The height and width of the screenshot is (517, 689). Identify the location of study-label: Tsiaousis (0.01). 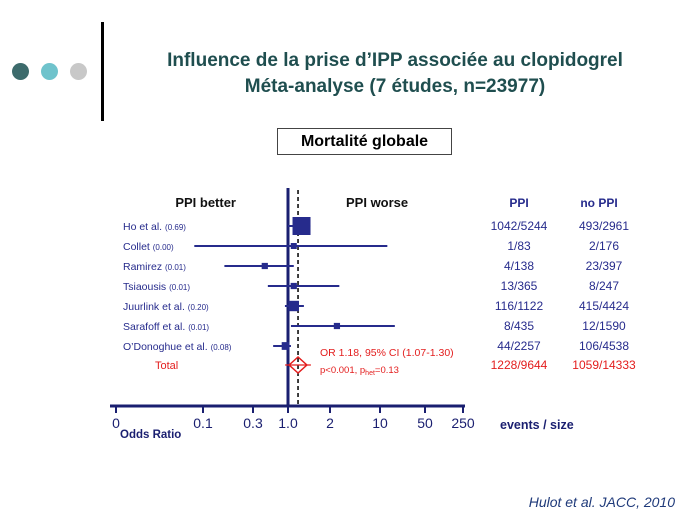
(156, 287).